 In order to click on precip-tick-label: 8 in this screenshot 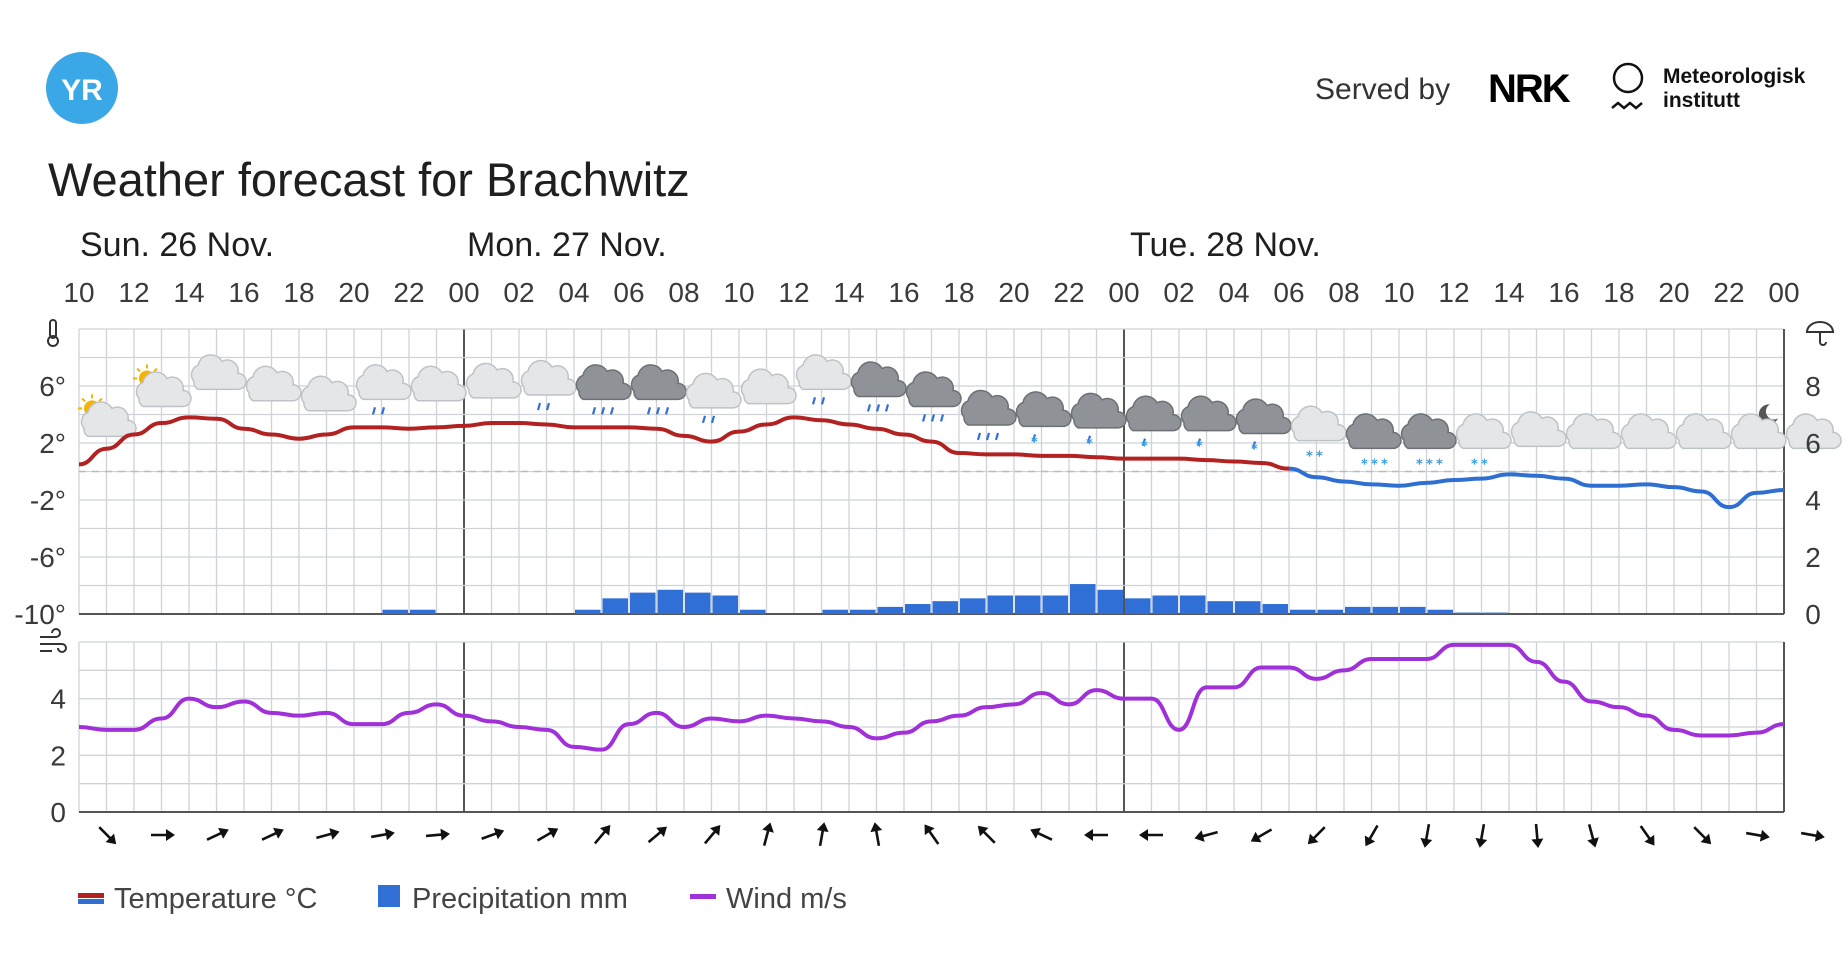, I will do `click(1813, 386)`.